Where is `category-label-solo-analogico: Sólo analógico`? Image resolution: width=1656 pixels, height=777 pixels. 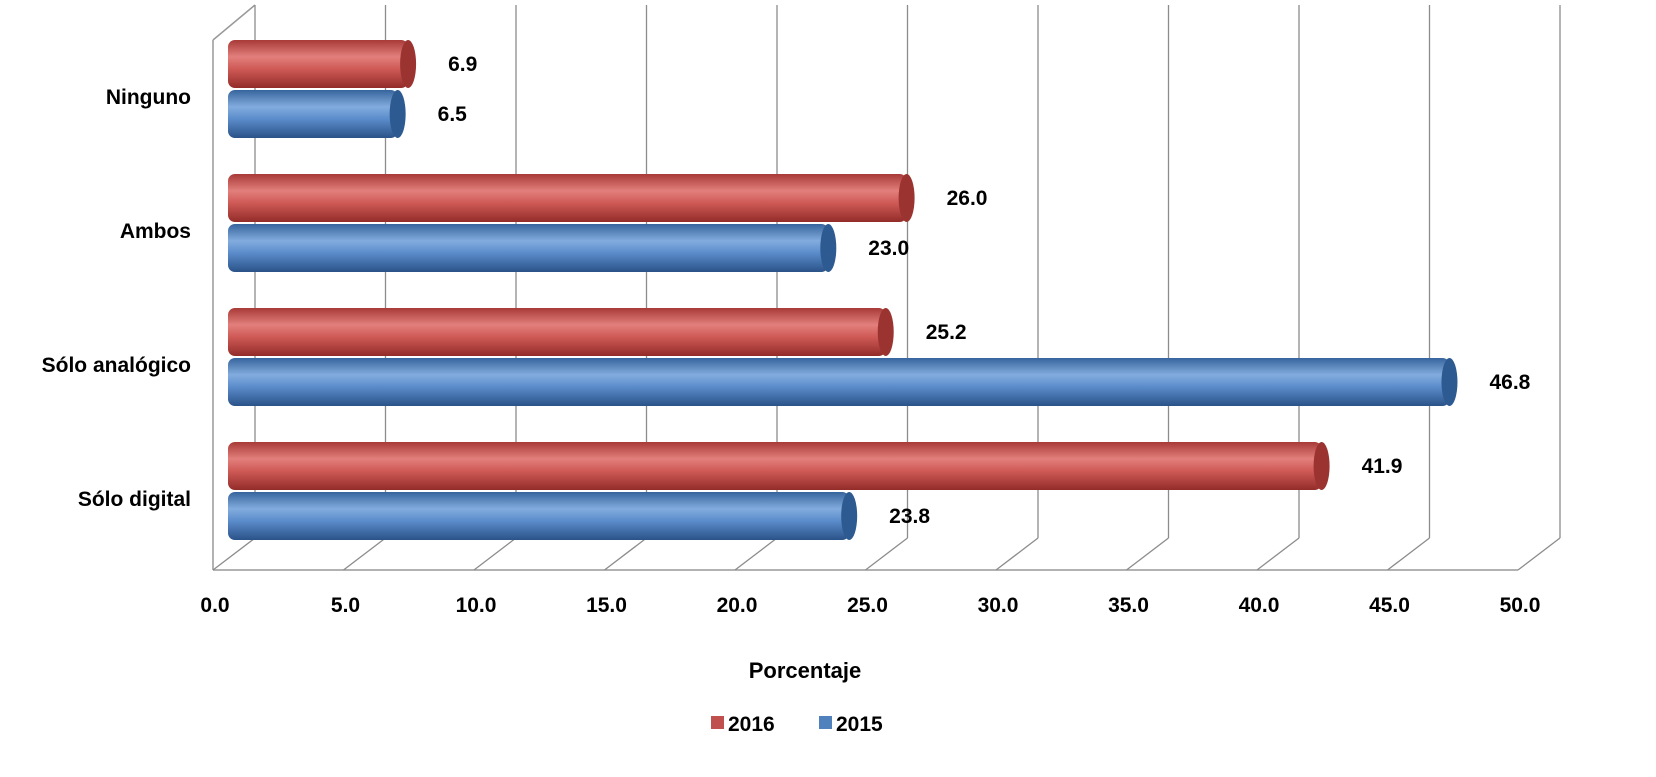
category-label-solo-analogico: Sólo analógico is located at coordinates (116, 365).